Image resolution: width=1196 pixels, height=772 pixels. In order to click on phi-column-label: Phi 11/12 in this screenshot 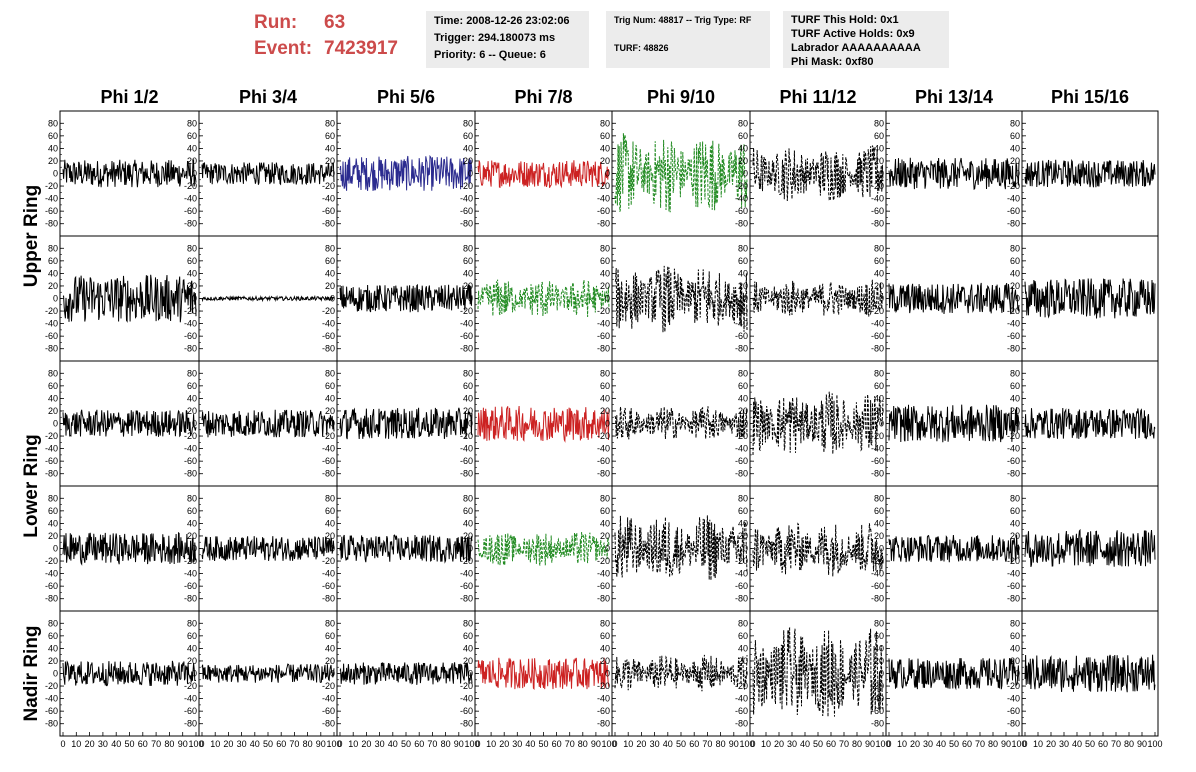, I will do `click(817, 97)`.